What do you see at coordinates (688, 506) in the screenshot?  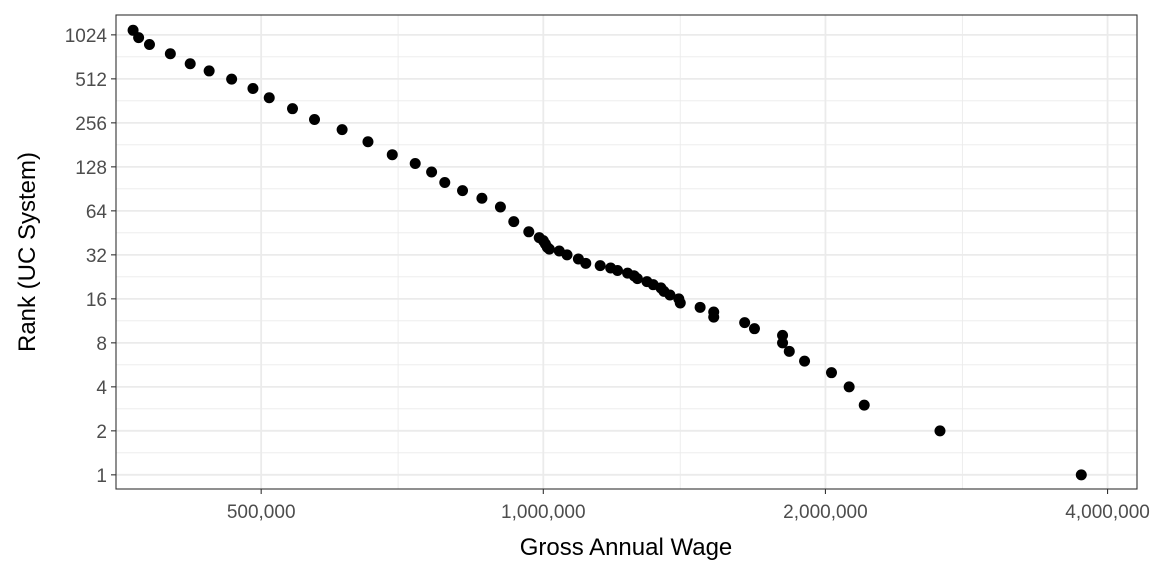 I see `x-axis: 500,000 1,000,000 2,000,000 4,000,000` at bounding box center [688, 506].